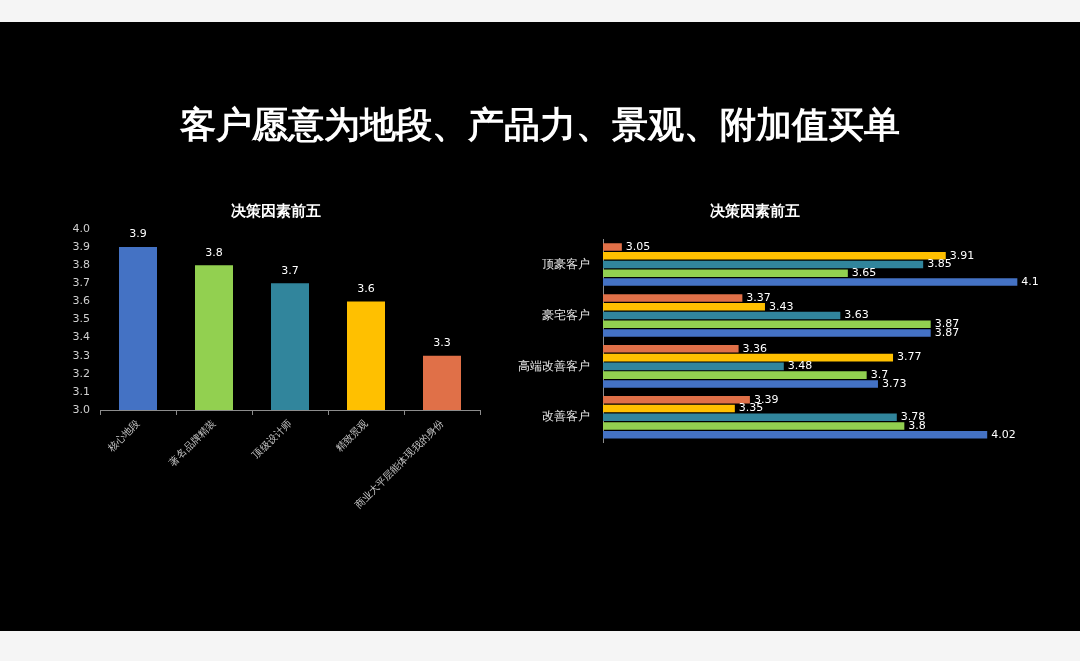 The width and height of the screenshot is (1080, 661). Describe the element at coordinates (272, 439) in the screenshot. I see `x-tick-label: 顶级设计师` at that location.